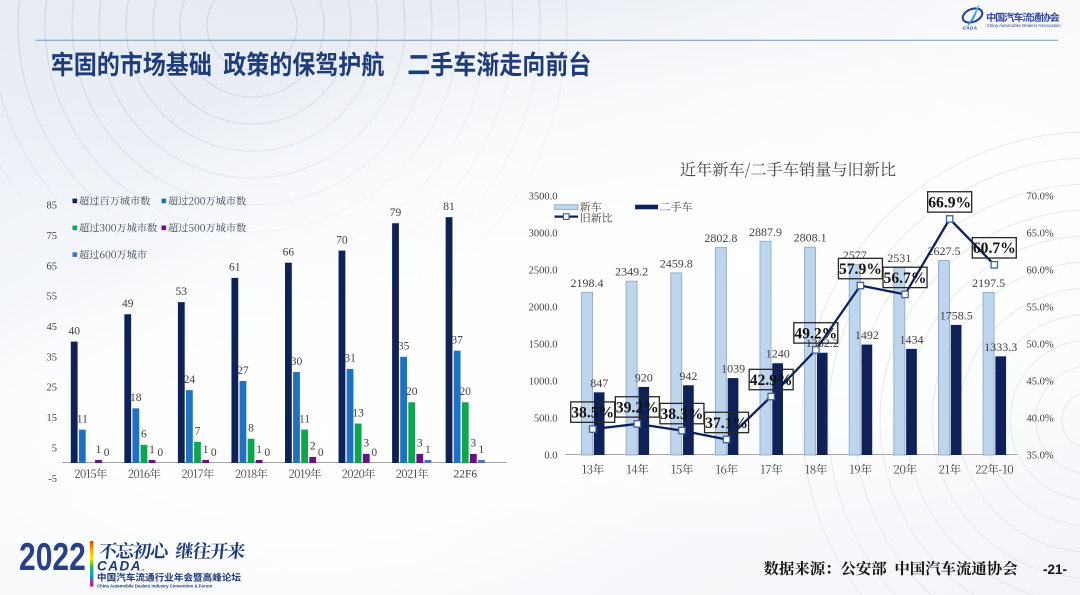 This screenshot has width=1080, height=595. Describe the element at coordinates (771, 380) in the screenshot. I see `svg-text: 42.9%` at that location.